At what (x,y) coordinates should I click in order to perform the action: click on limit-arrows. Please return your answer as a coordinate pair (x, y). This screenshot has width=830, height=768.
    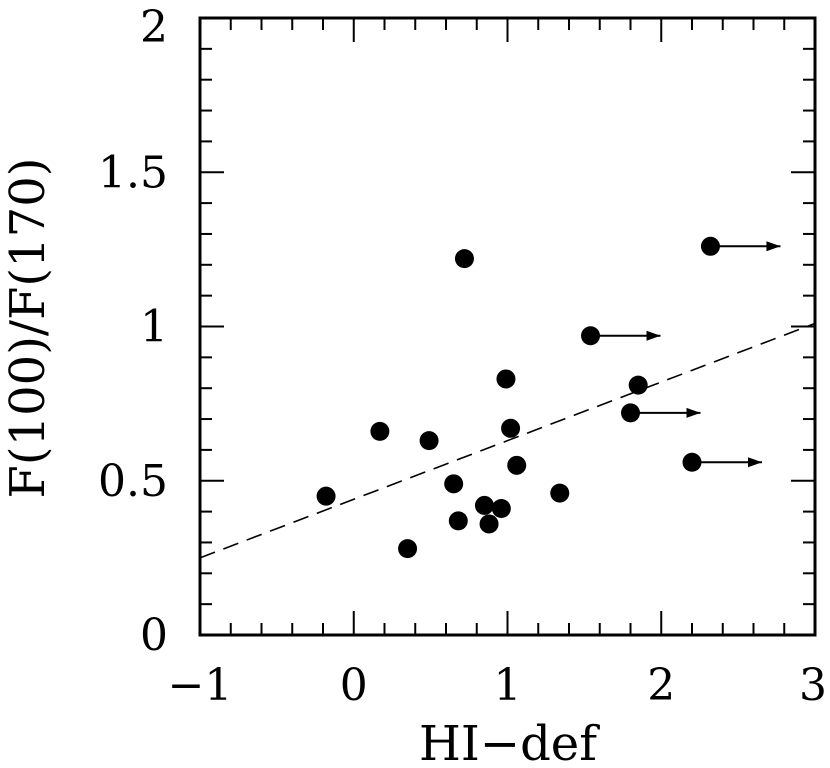
    Looking at the image, I should click on (685, 354).